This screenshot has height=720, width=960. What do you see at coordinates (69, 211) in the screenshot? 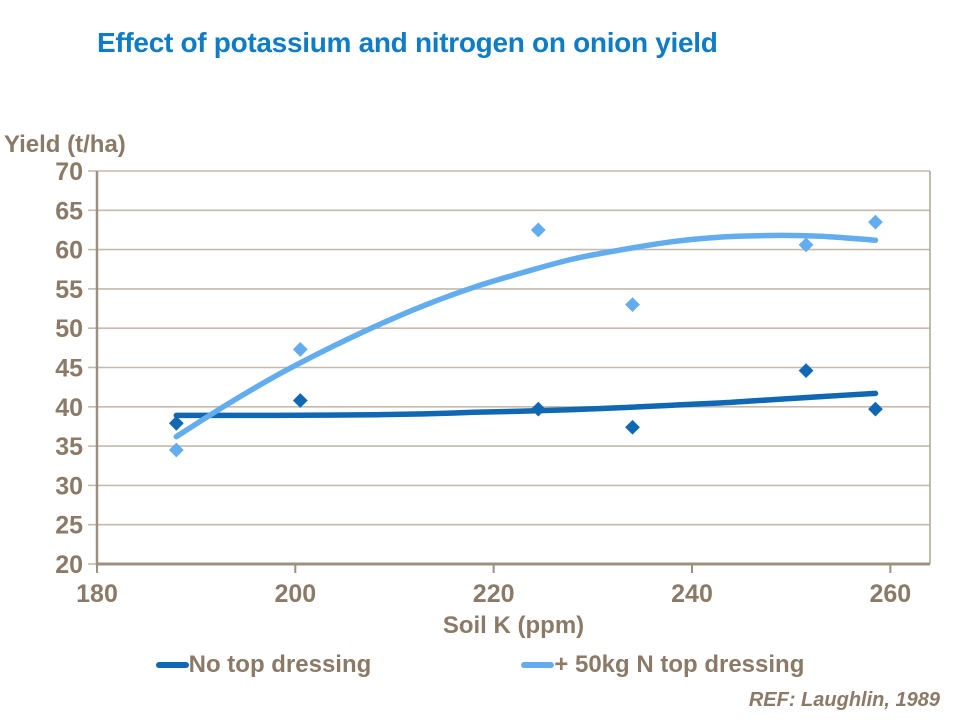
I see `y-tick-label-65: 65` at bounding box center [69, 211].